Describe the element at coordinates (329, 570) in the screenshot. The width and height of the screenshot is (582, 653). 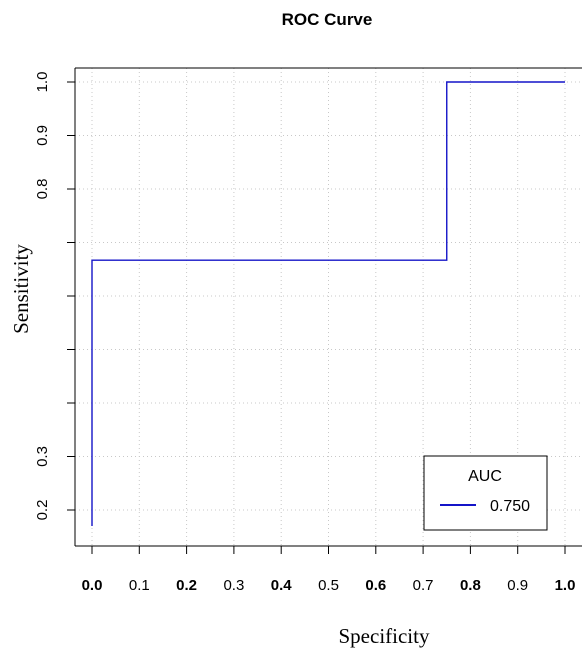
I see `x-axis-ticks: 0.0 0.1 0.2 0.3 0.4 0.5 0.6 0.7 0.8 0.9 1.0` at that location.